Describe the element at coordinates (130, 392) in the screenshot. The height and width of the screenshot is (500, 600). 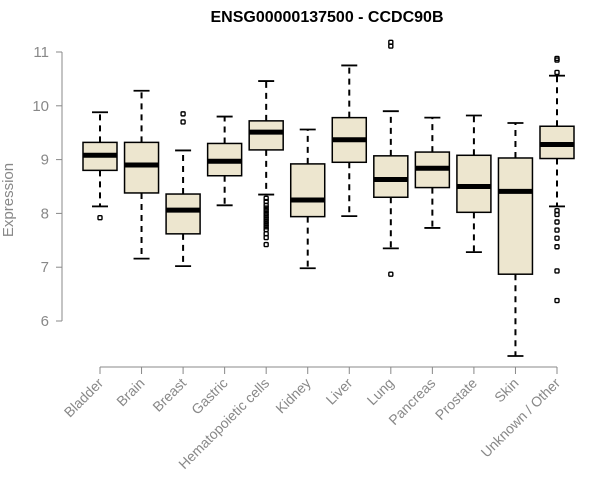
I see `x-tick-label: Brain` at that location.